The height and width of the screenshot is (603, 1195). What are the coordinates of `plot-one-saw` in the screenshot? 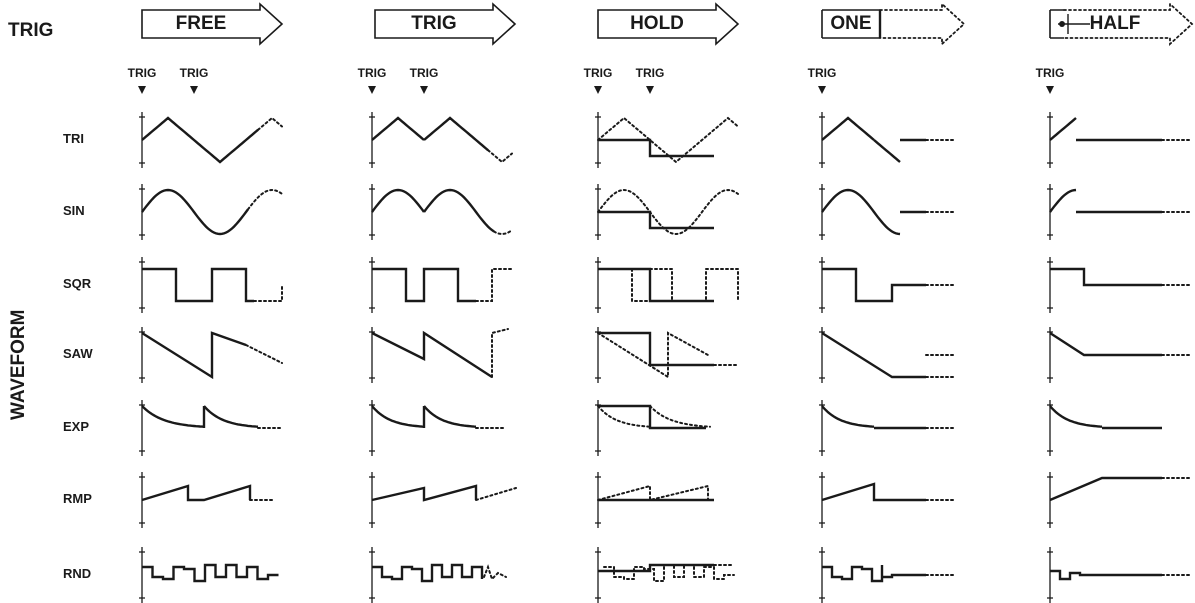 It's located at (888, 355).